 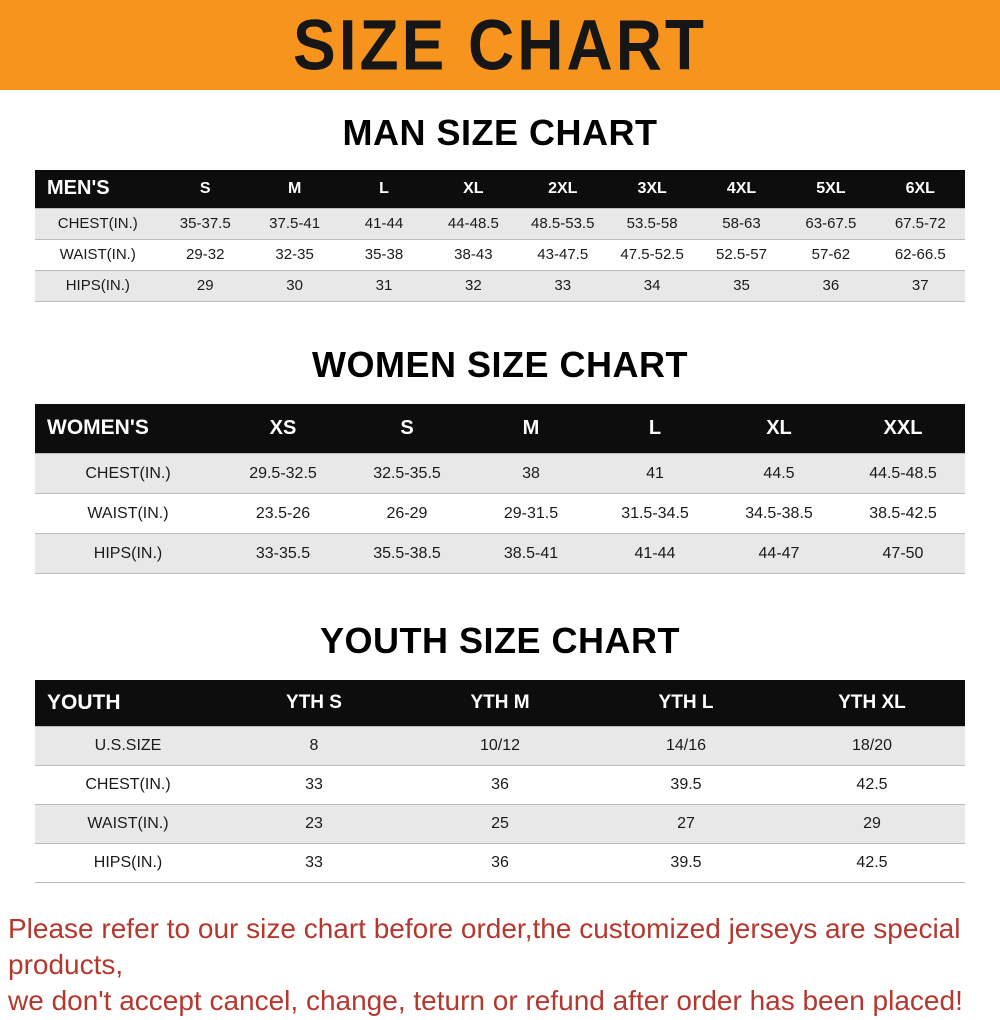 I want to click on size-cell: 37.5-41, so click(x=294, y=223).